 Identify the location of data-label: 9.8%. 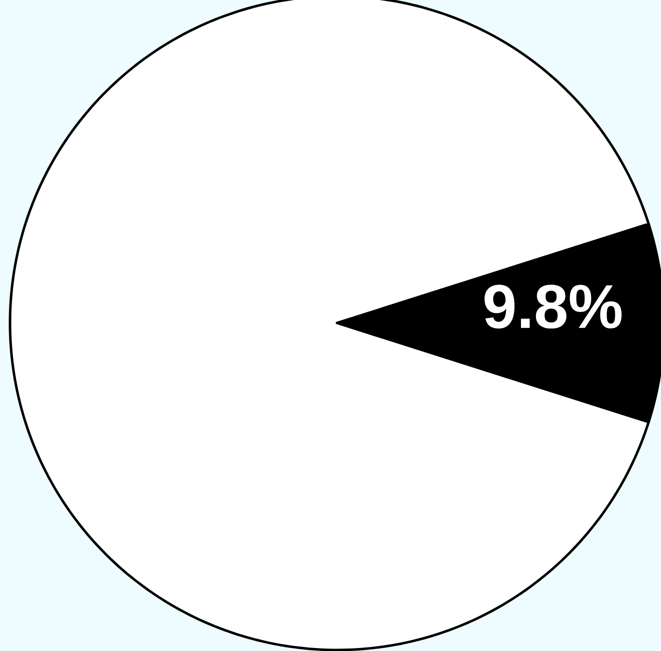
(553, 306).